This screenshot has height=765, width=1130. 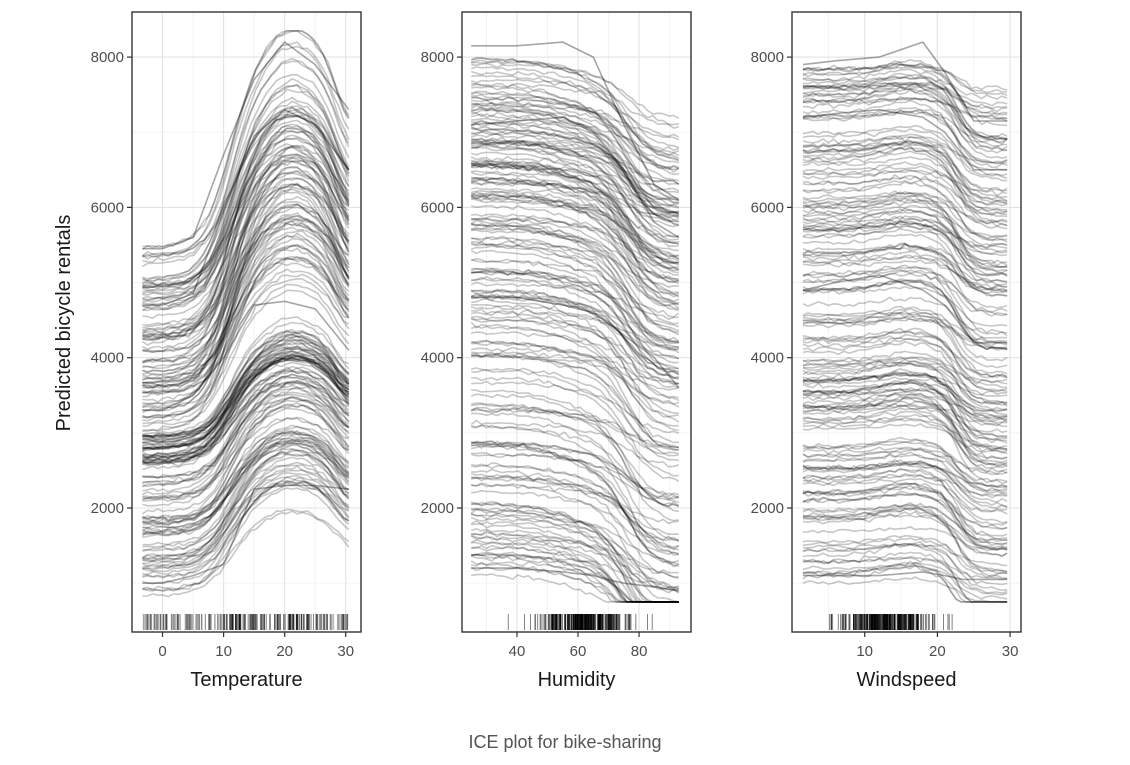 I want to click on x-axis-title: Windspeed, so click(x=906, y=680).